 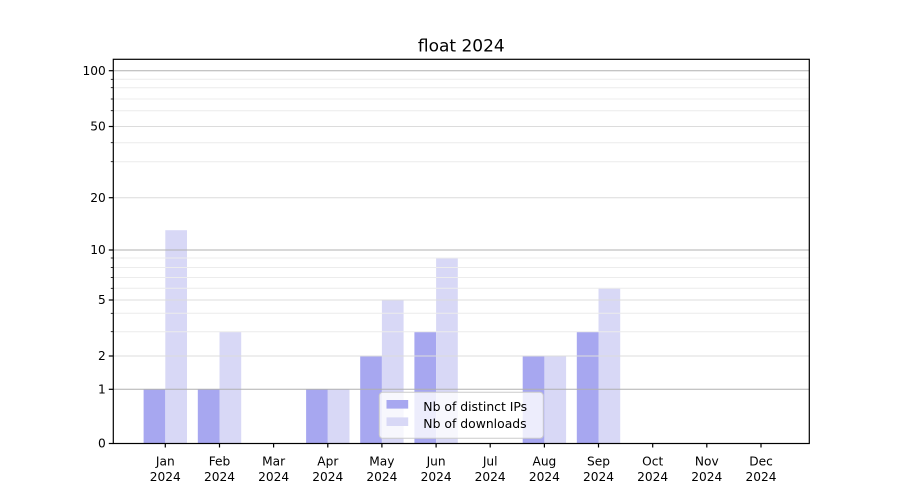 I want to click on legend: Nb of distinct IPs Nb of downloads, so click(x=461, y=415).